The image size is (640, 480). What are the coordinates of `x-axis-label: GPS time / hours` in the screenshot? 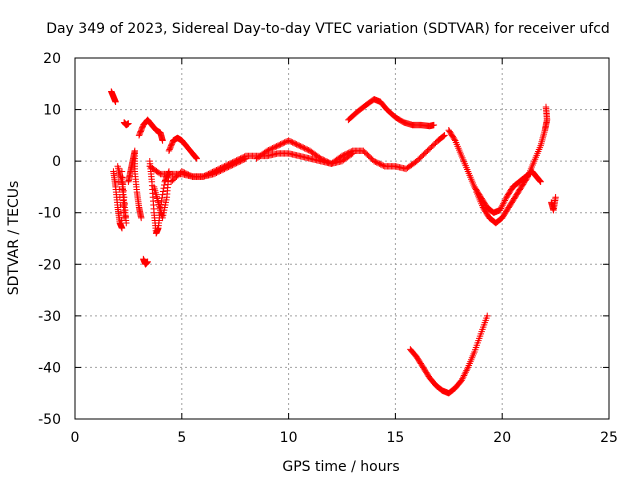 It's located at (340, 467).